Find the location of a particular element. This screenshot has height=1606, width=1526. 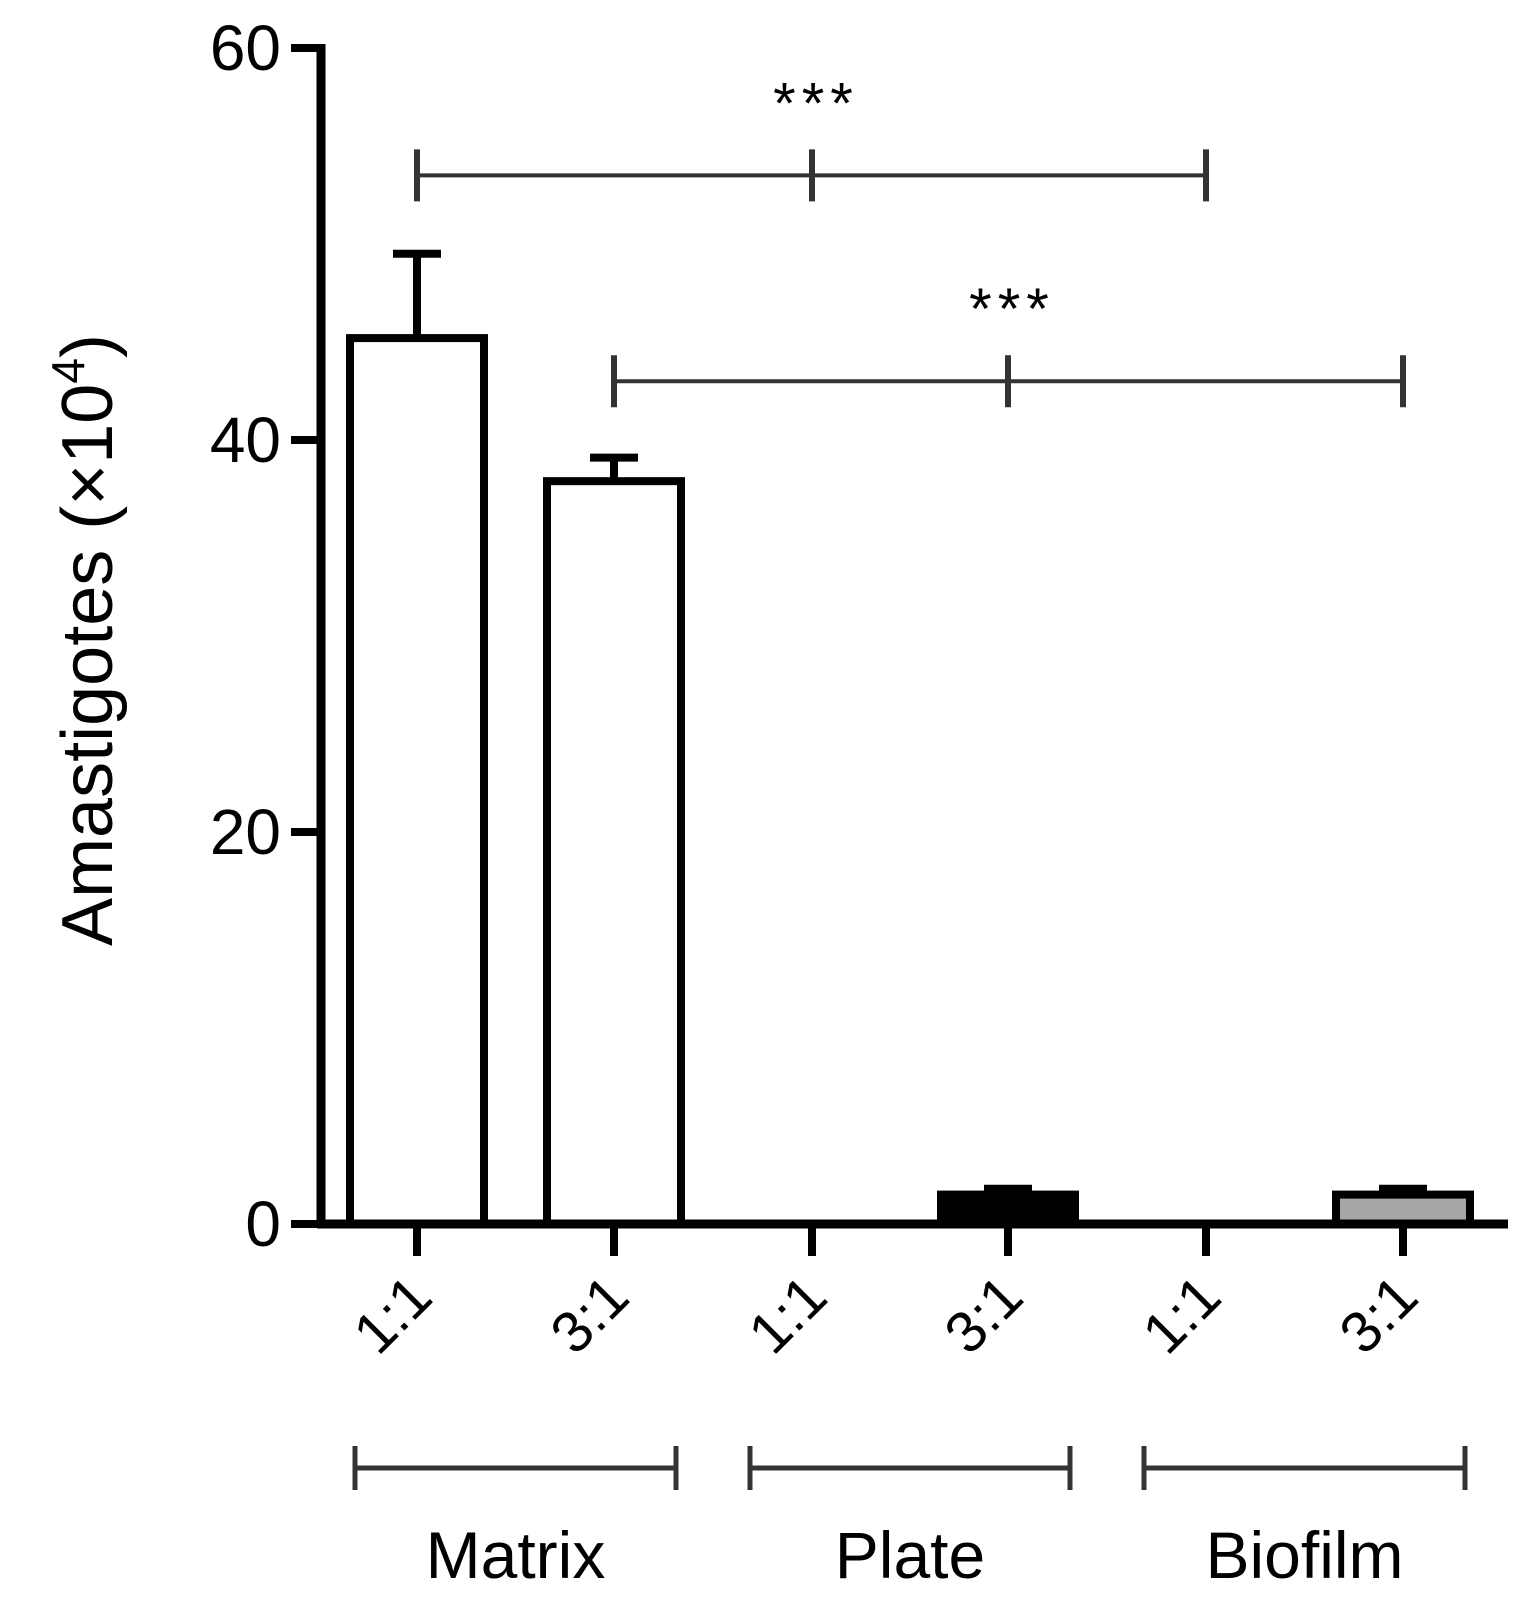

significance-bracket-0: *** is located at coordinates (811, 136).